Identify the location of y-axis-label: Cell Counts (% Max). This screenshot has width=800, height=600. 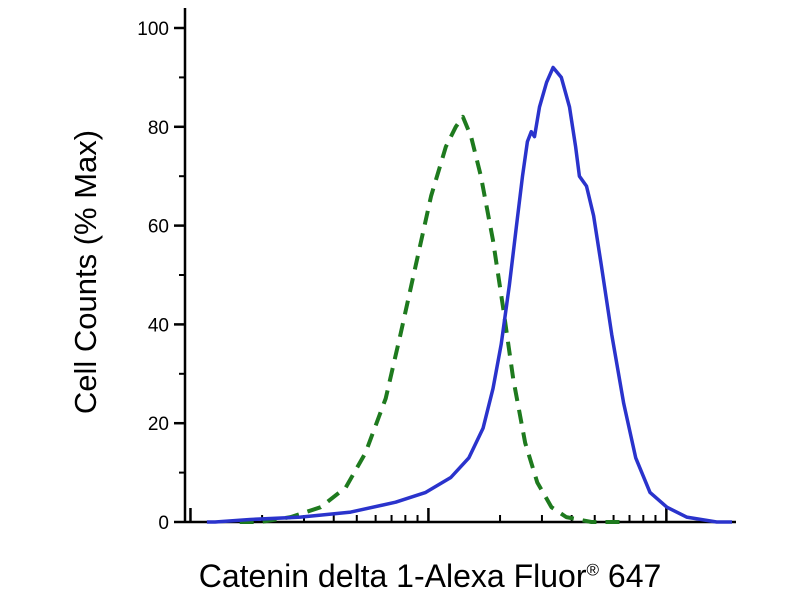
(85, 272).